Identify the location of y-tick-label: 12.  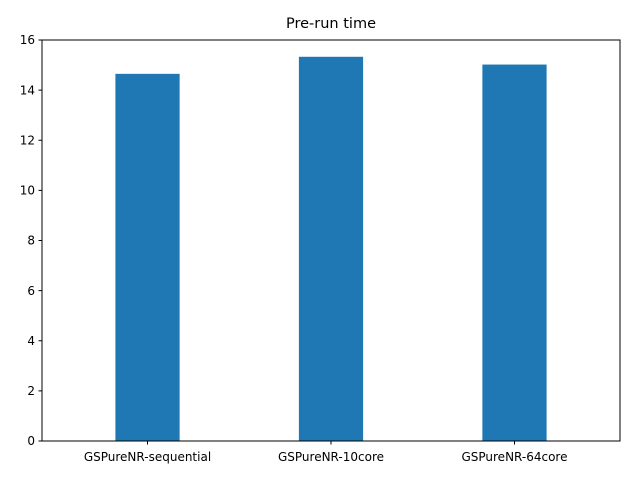
(27, 140).